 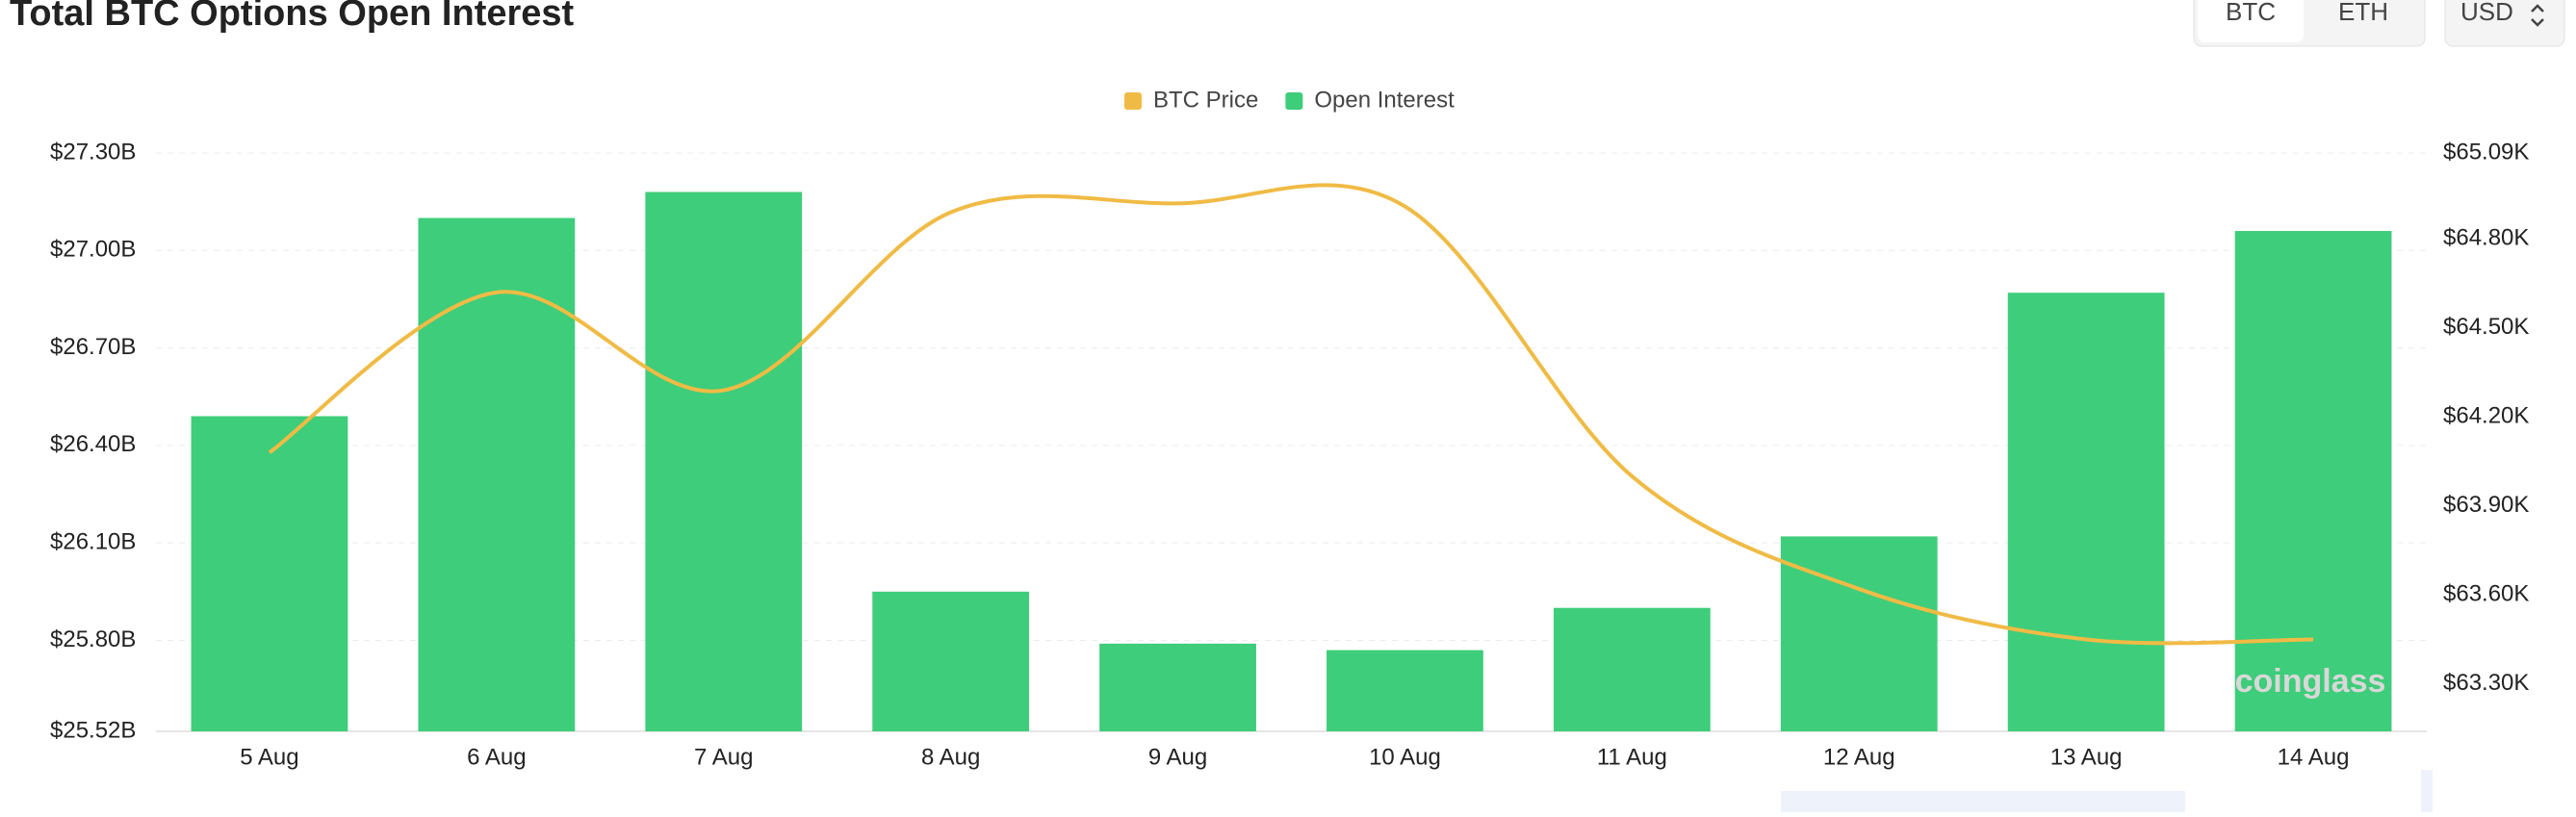 I want to click on y2-tick-label: $64.20K, so click(x=2486, y=416).